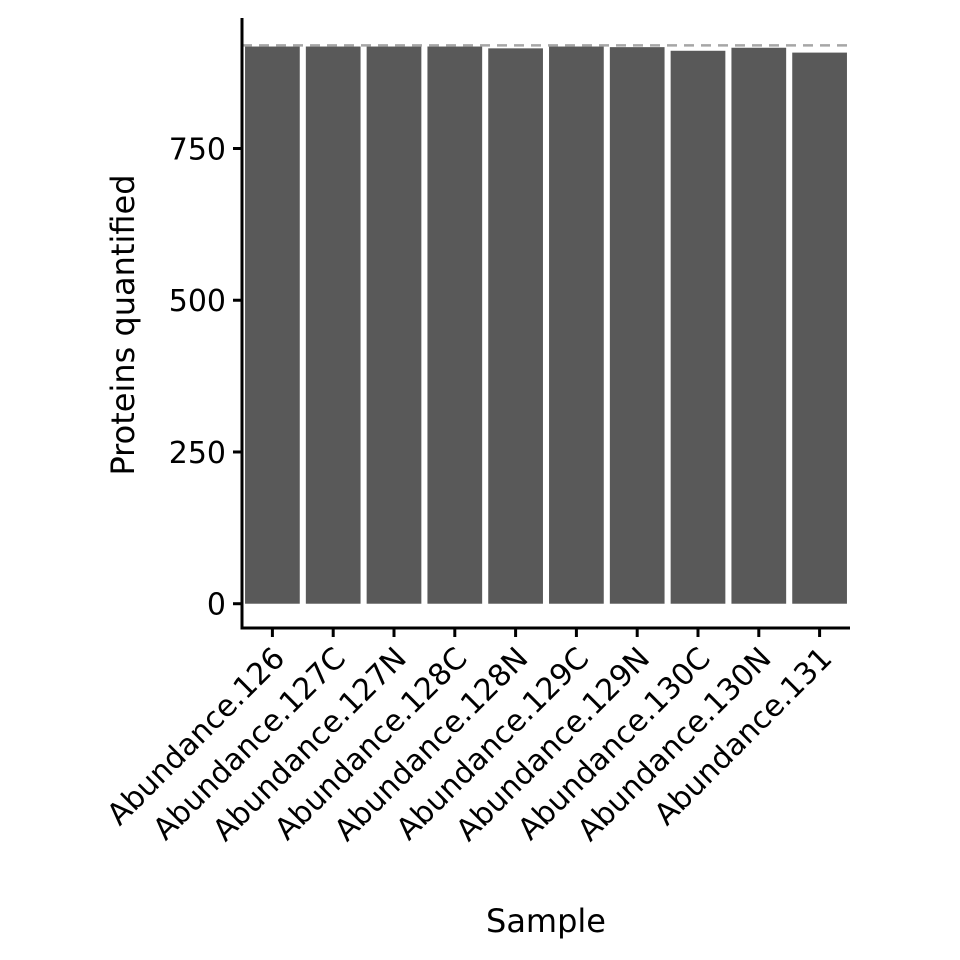 The height and width of the screenshot is (960, 960). Describe the element at coordinates (759, 325) in the screenshot. I see `bar-Abundance.130N` at that location.